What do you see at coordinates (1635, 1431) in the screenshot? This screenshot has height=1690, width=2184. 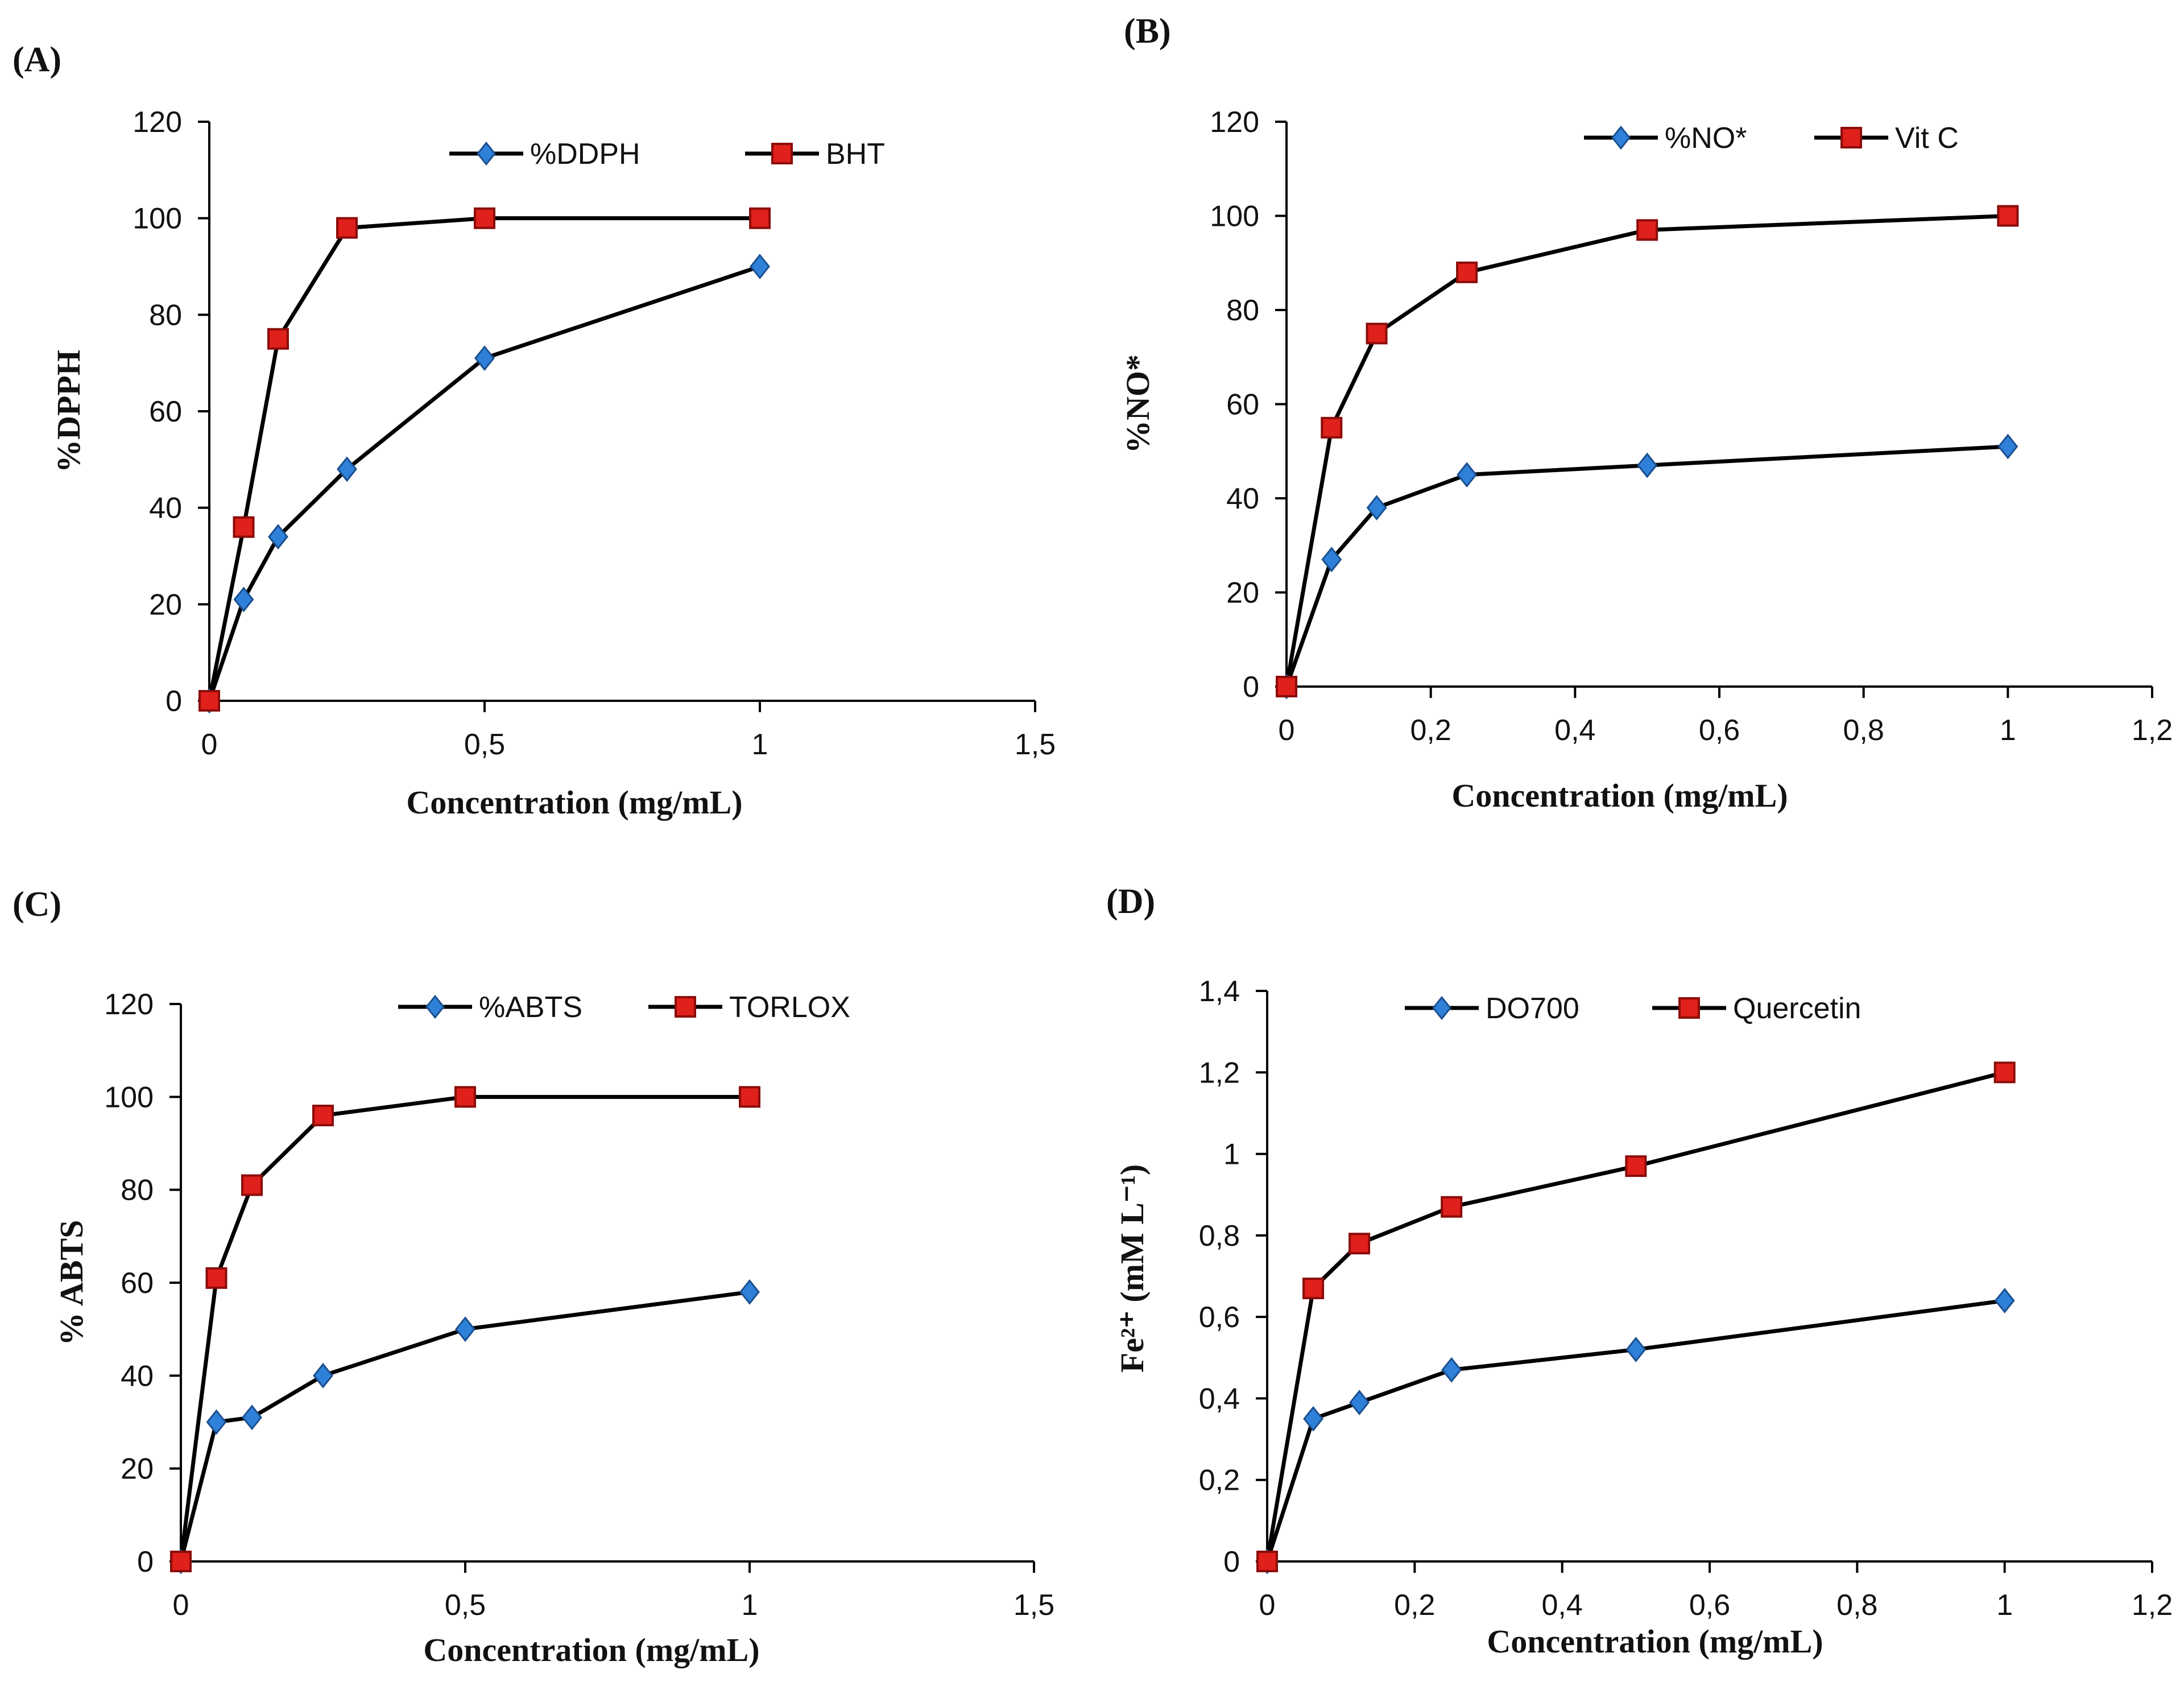 I see `panel-d-series-blue-line` at bounding box center [1635, 1431].